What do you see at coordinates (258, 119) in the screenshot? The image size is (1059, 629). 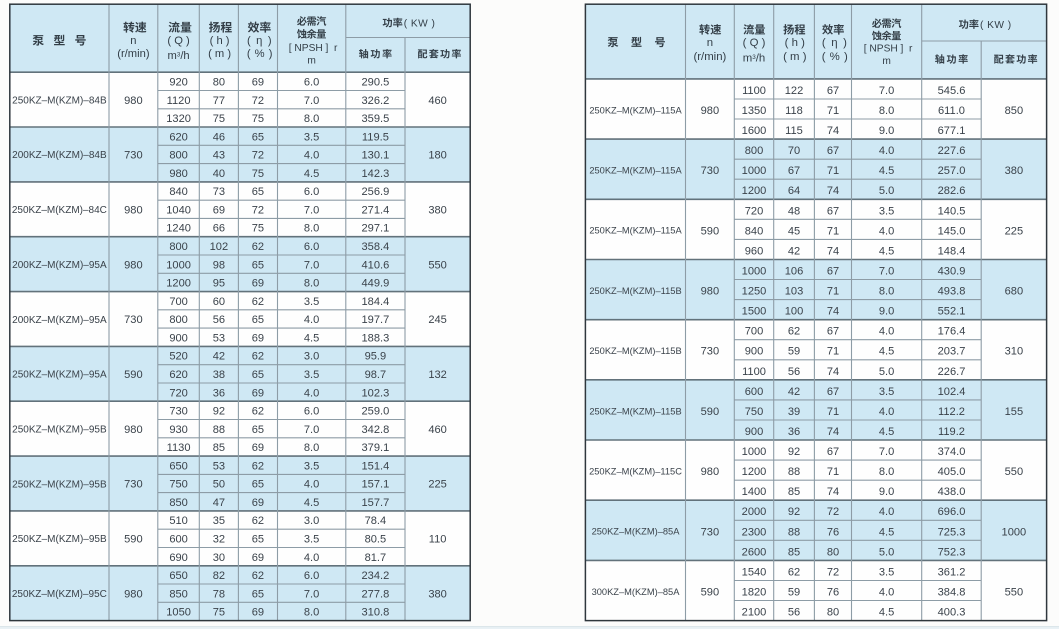 I see `svg-text: 75` at bounding box center [258, 119].